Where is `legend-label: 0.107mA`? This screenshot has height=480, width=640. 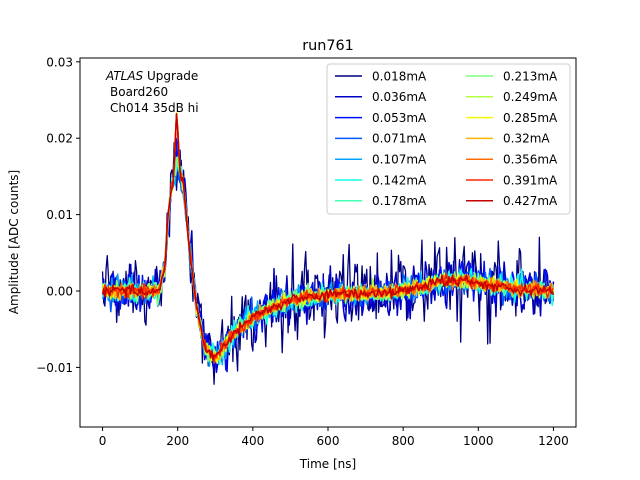 legend-label: 0.107mA is located at coordinates (399, 160).